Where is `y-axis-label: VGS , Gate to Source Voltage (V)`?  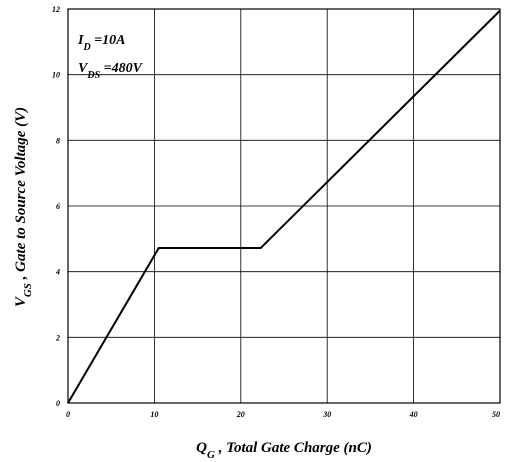 y-axis-label: VGS , Gate to Source Voltage (V) is located at coordinates (23, 207).